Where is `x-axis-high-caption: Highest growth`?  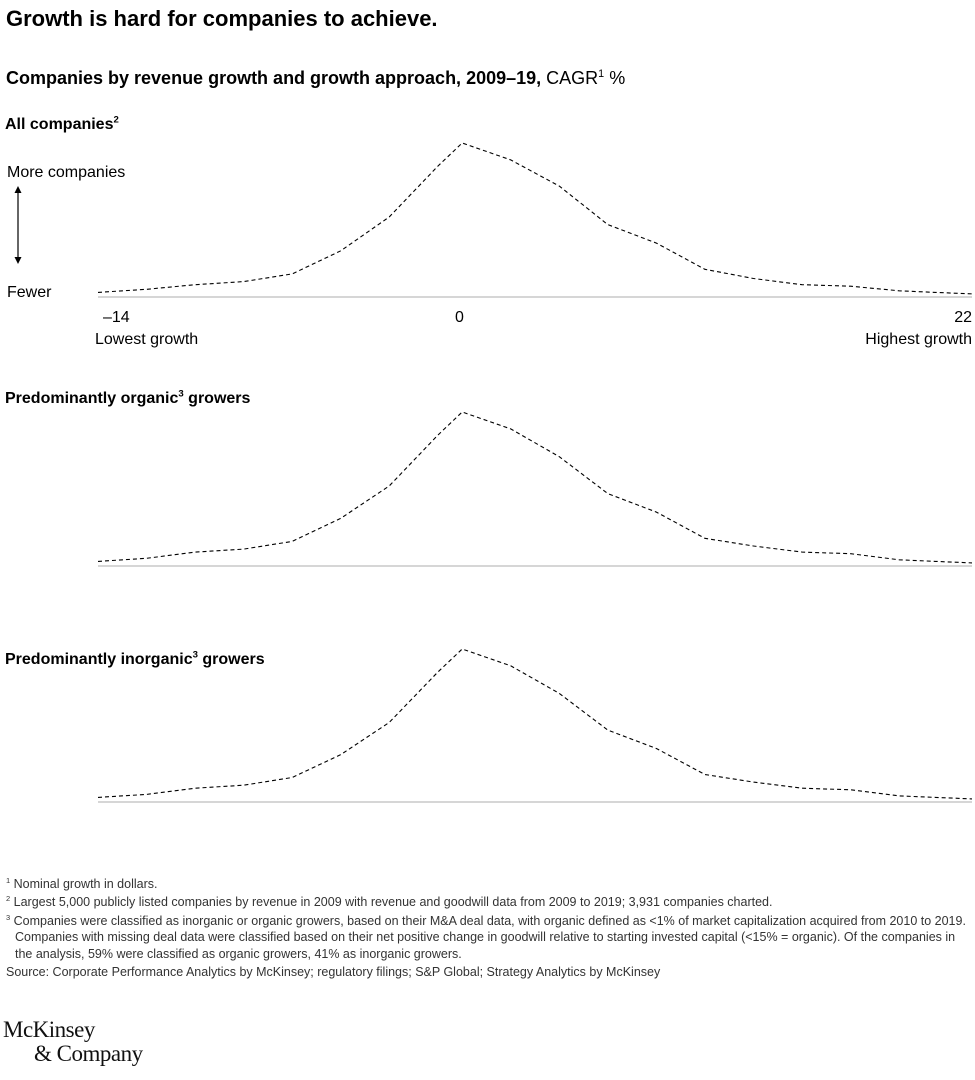 x-axis-high-caption: Highest growth is located at coordinates (918, 339).